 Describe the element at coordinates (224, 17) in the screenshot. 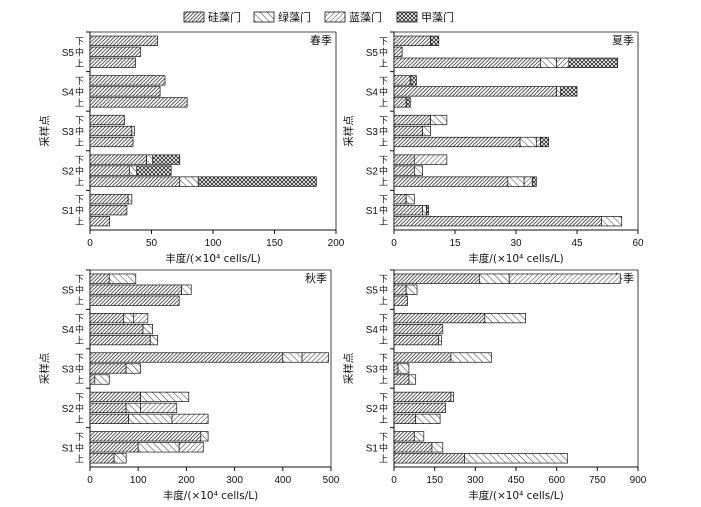

I see `legend-label-1: 硅藻门` at that location.